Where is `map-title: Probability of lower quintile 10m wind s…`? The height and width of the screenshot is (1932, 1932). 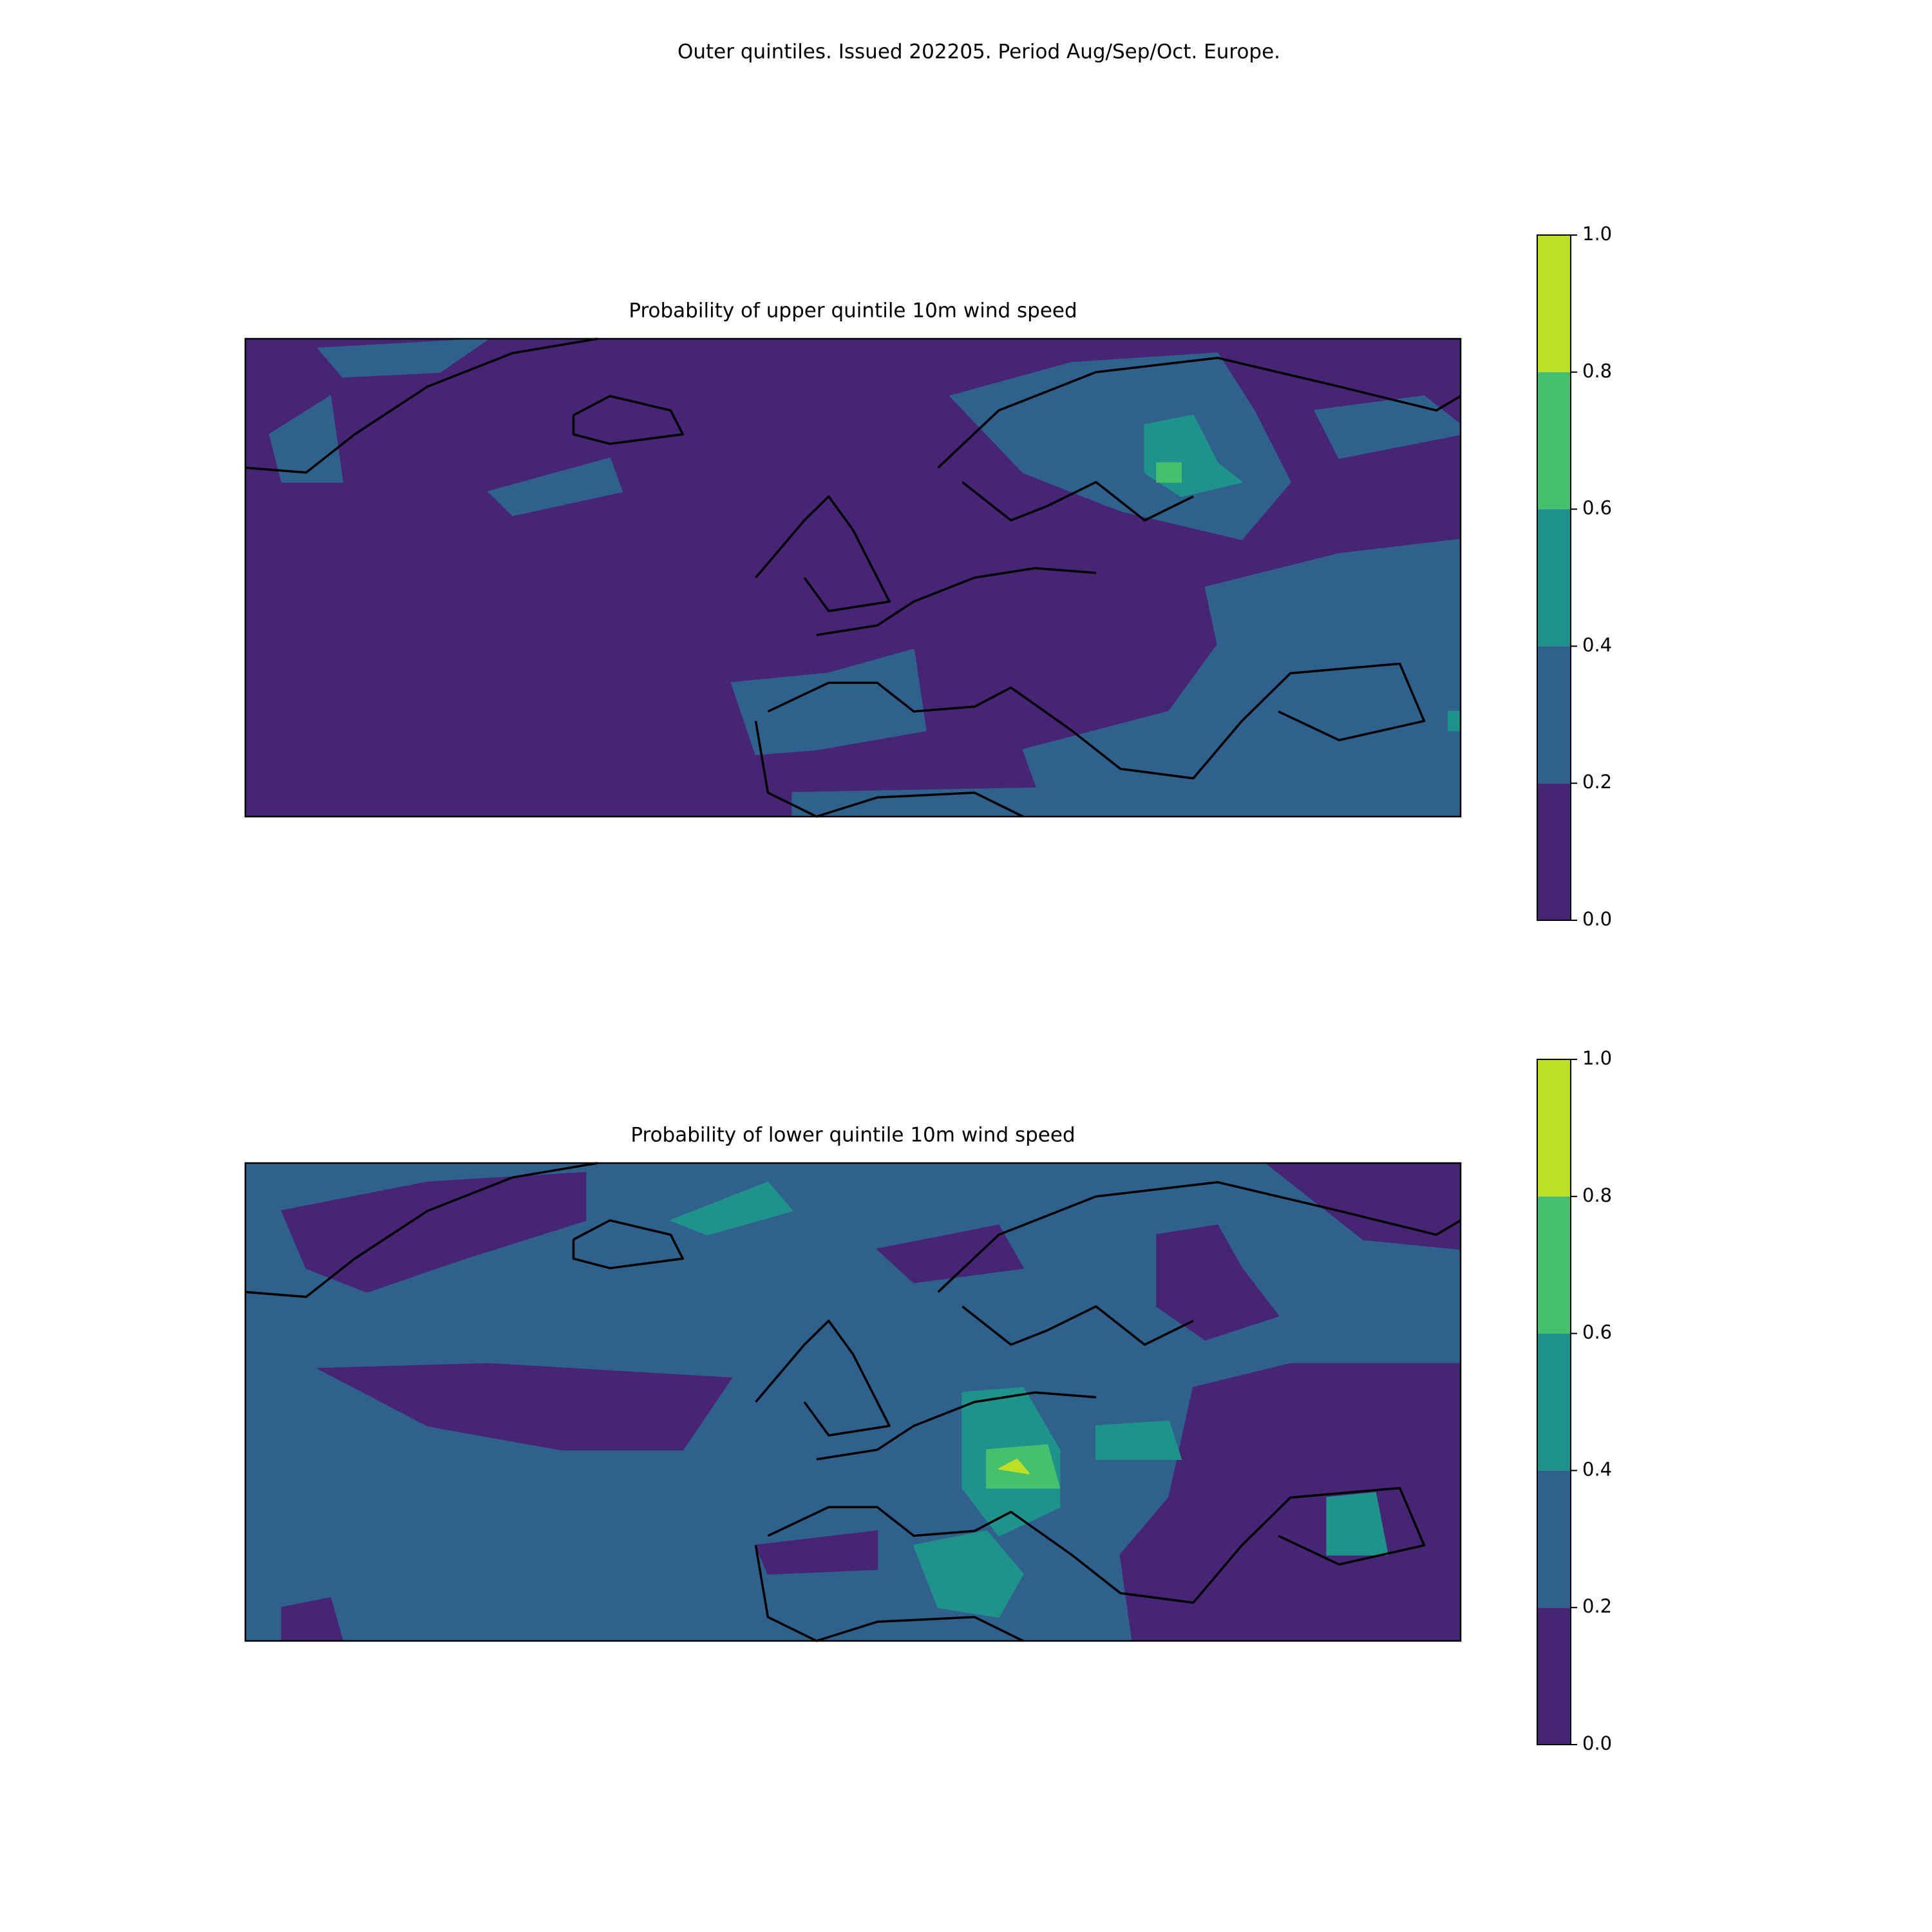 map-title: Probability of lower quintile 10m wind s… is located at coordinates (852, 1135).